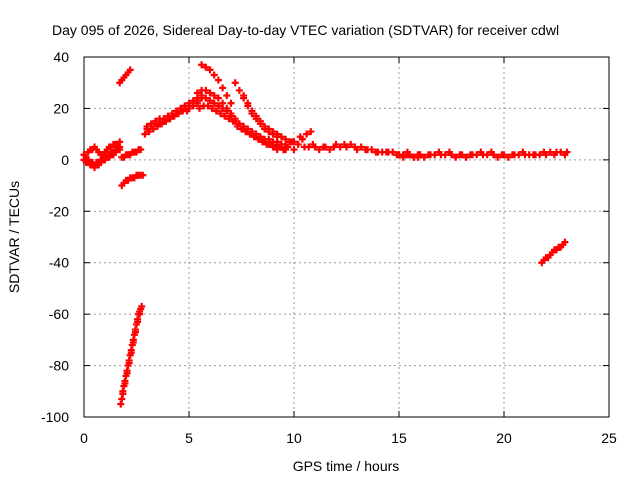 This screenshot has height=480, width=640. What do you see at coordinates (14, 237) in the screenshot?
I see `y-axis-label: SDTVAR / TECUs` at bounding box center [14, 237].